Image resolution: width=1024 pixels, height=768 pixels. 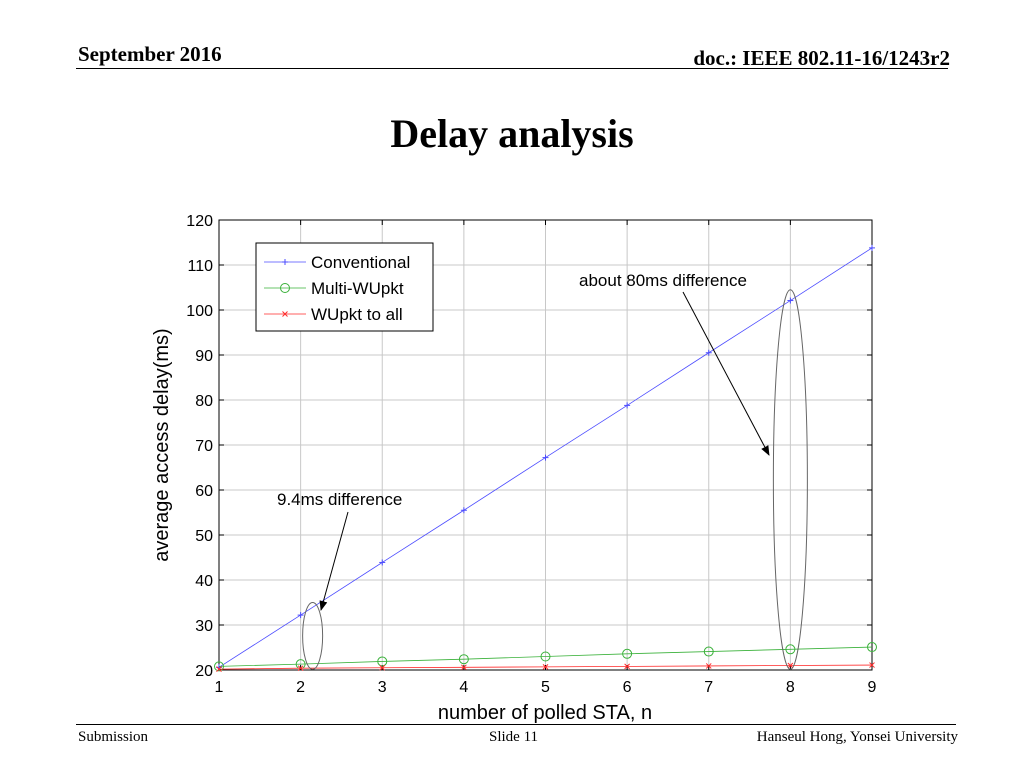 I want to click on legend-item-conventional: Conventional, so click(x=337, y=262).